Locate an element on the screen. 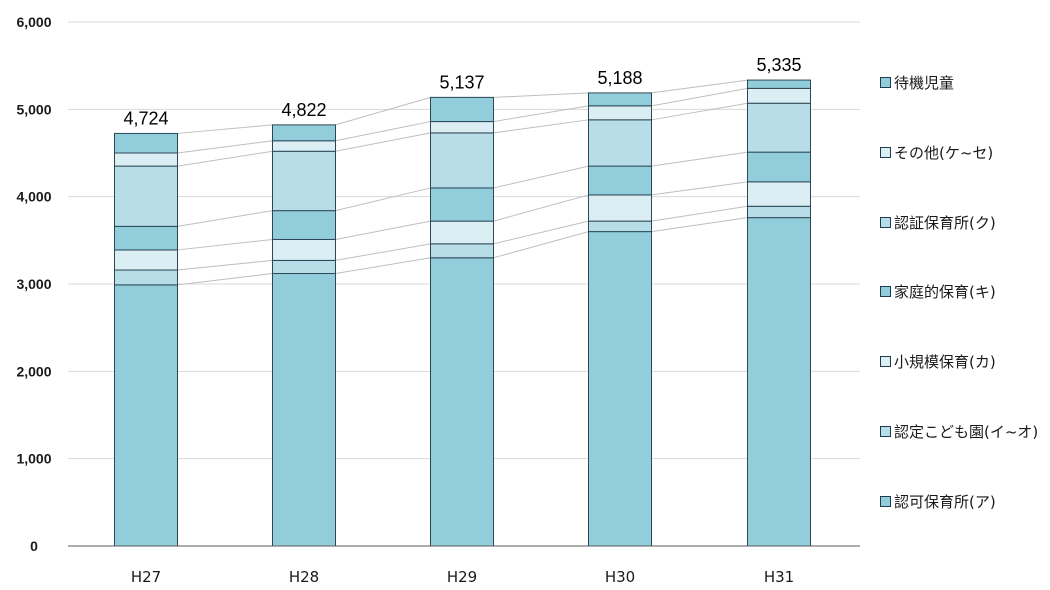 This screenshot has height=590, width=1050. bar-total-label: 4,724 is located at coordinates (145, 118).